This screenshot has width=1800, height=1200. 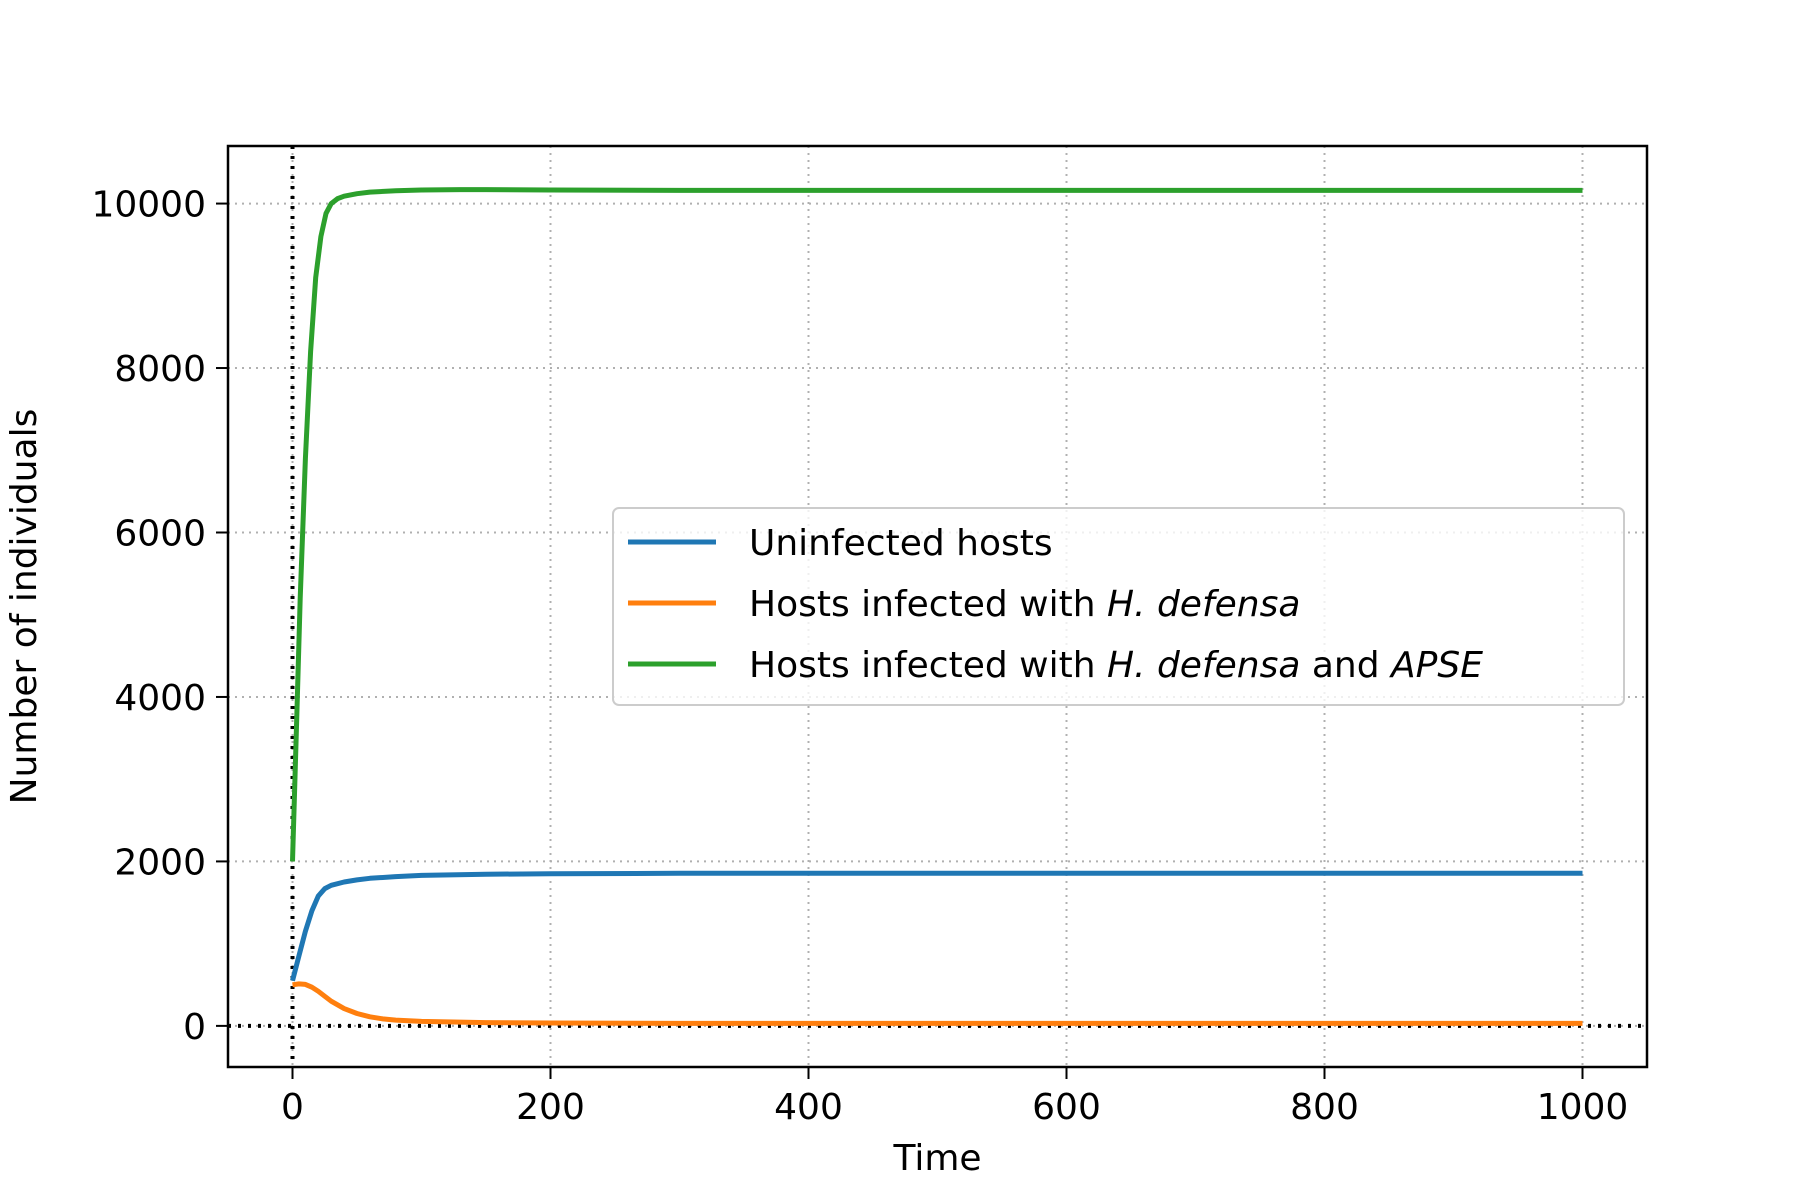 What do you see at coordinates (954, 1097) in the screenshot?
I see `x-axis-ticks: 0 200 400 600 800 1000` at bounding box center [954, 1097].